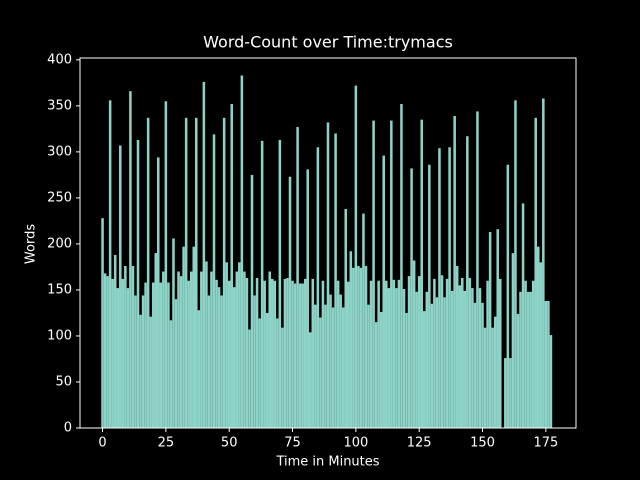 This screenshot has height=480, width=640. I want to click on x-tick-label: 75, so click(292, 443).